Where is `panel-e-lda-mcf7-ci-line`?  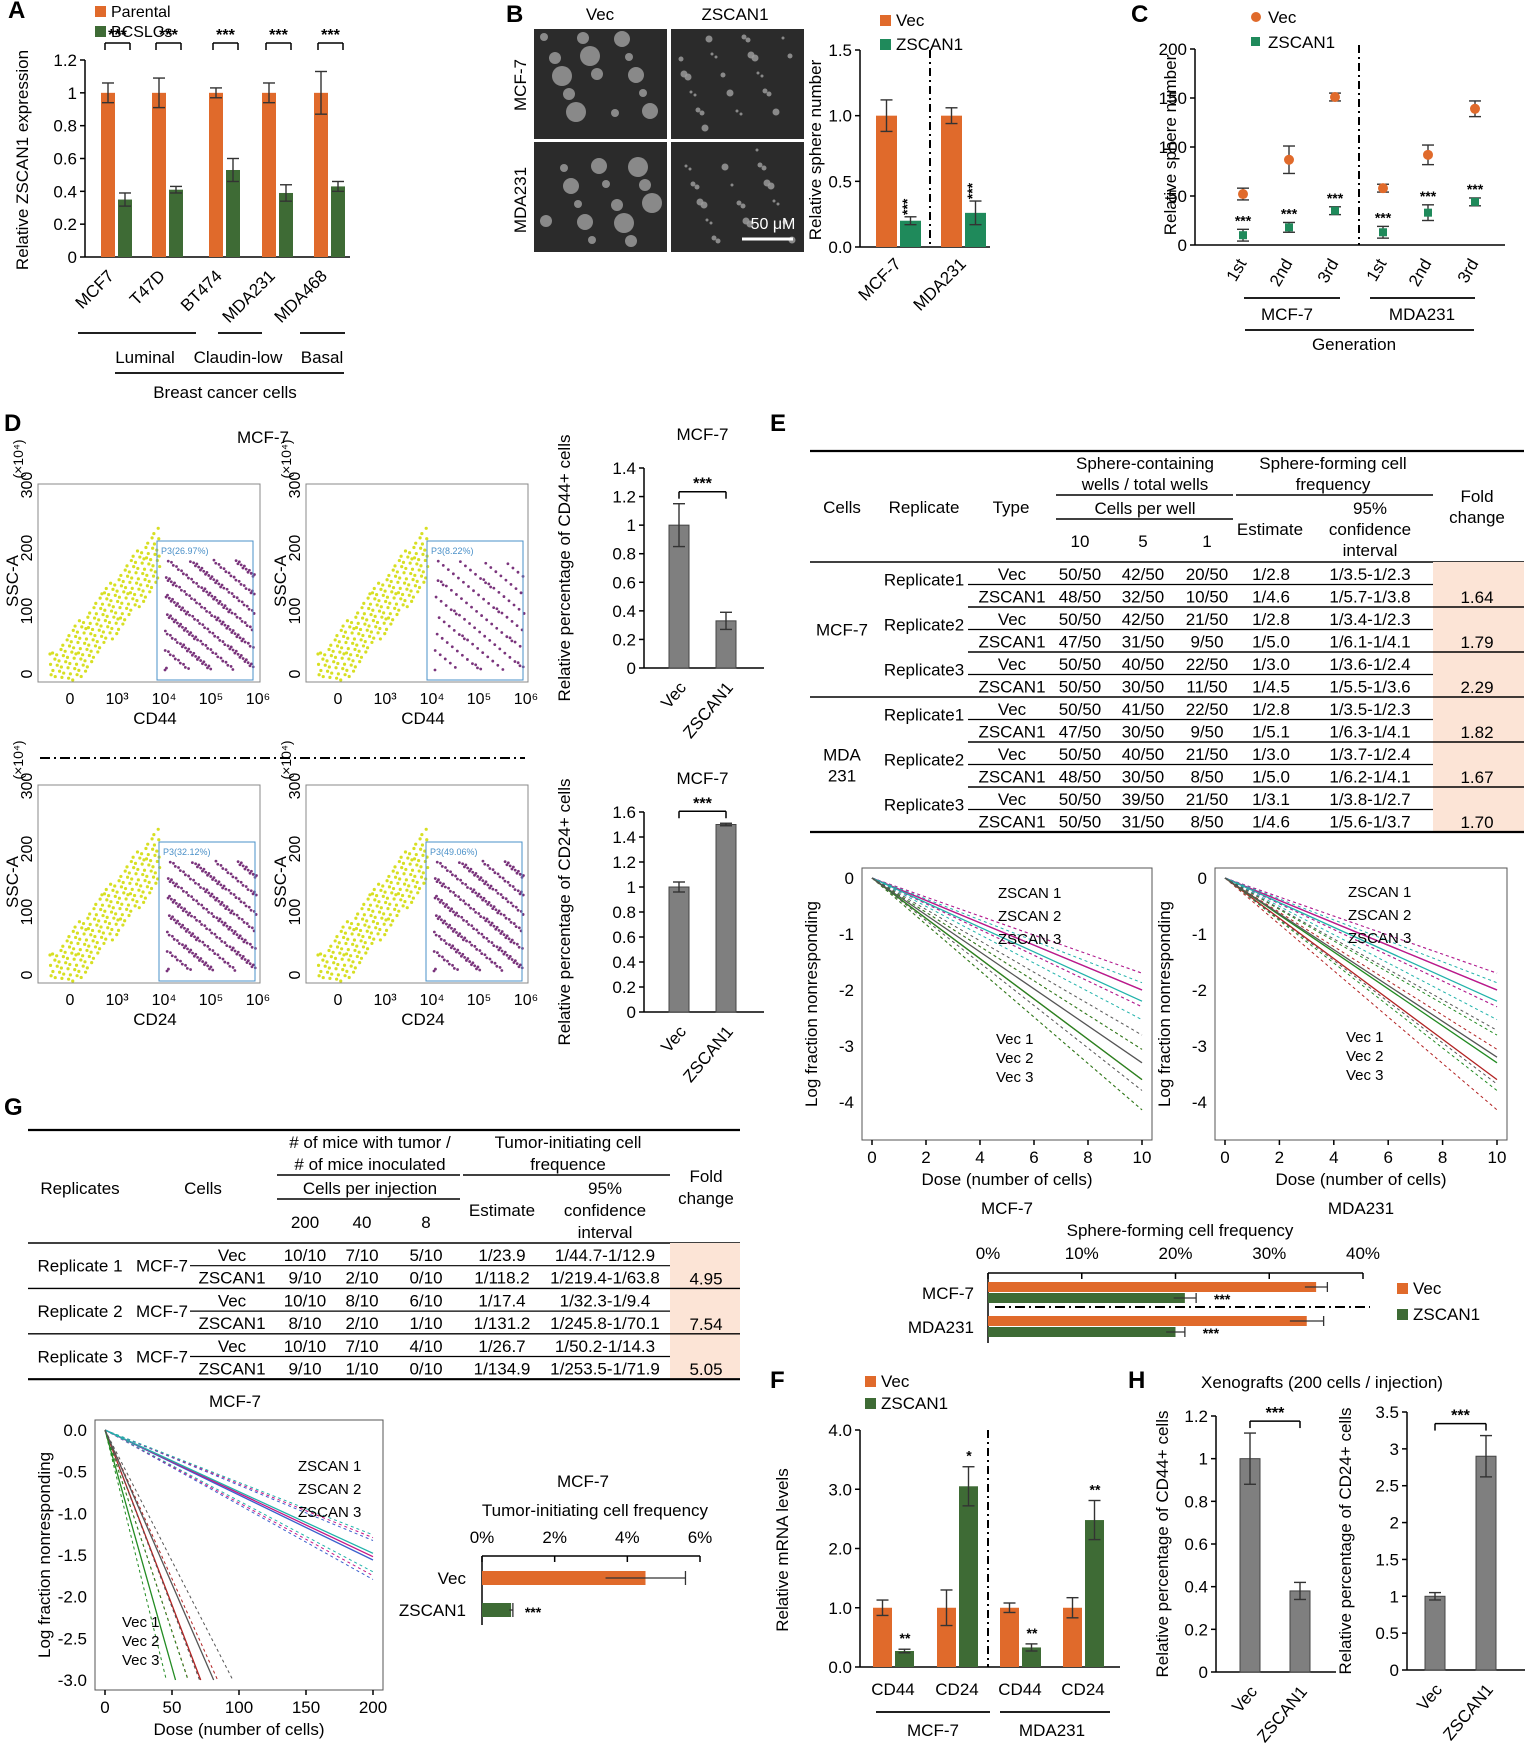
panel-e-lda-mcf7-ci-line is located at coordinates (1007, 994).